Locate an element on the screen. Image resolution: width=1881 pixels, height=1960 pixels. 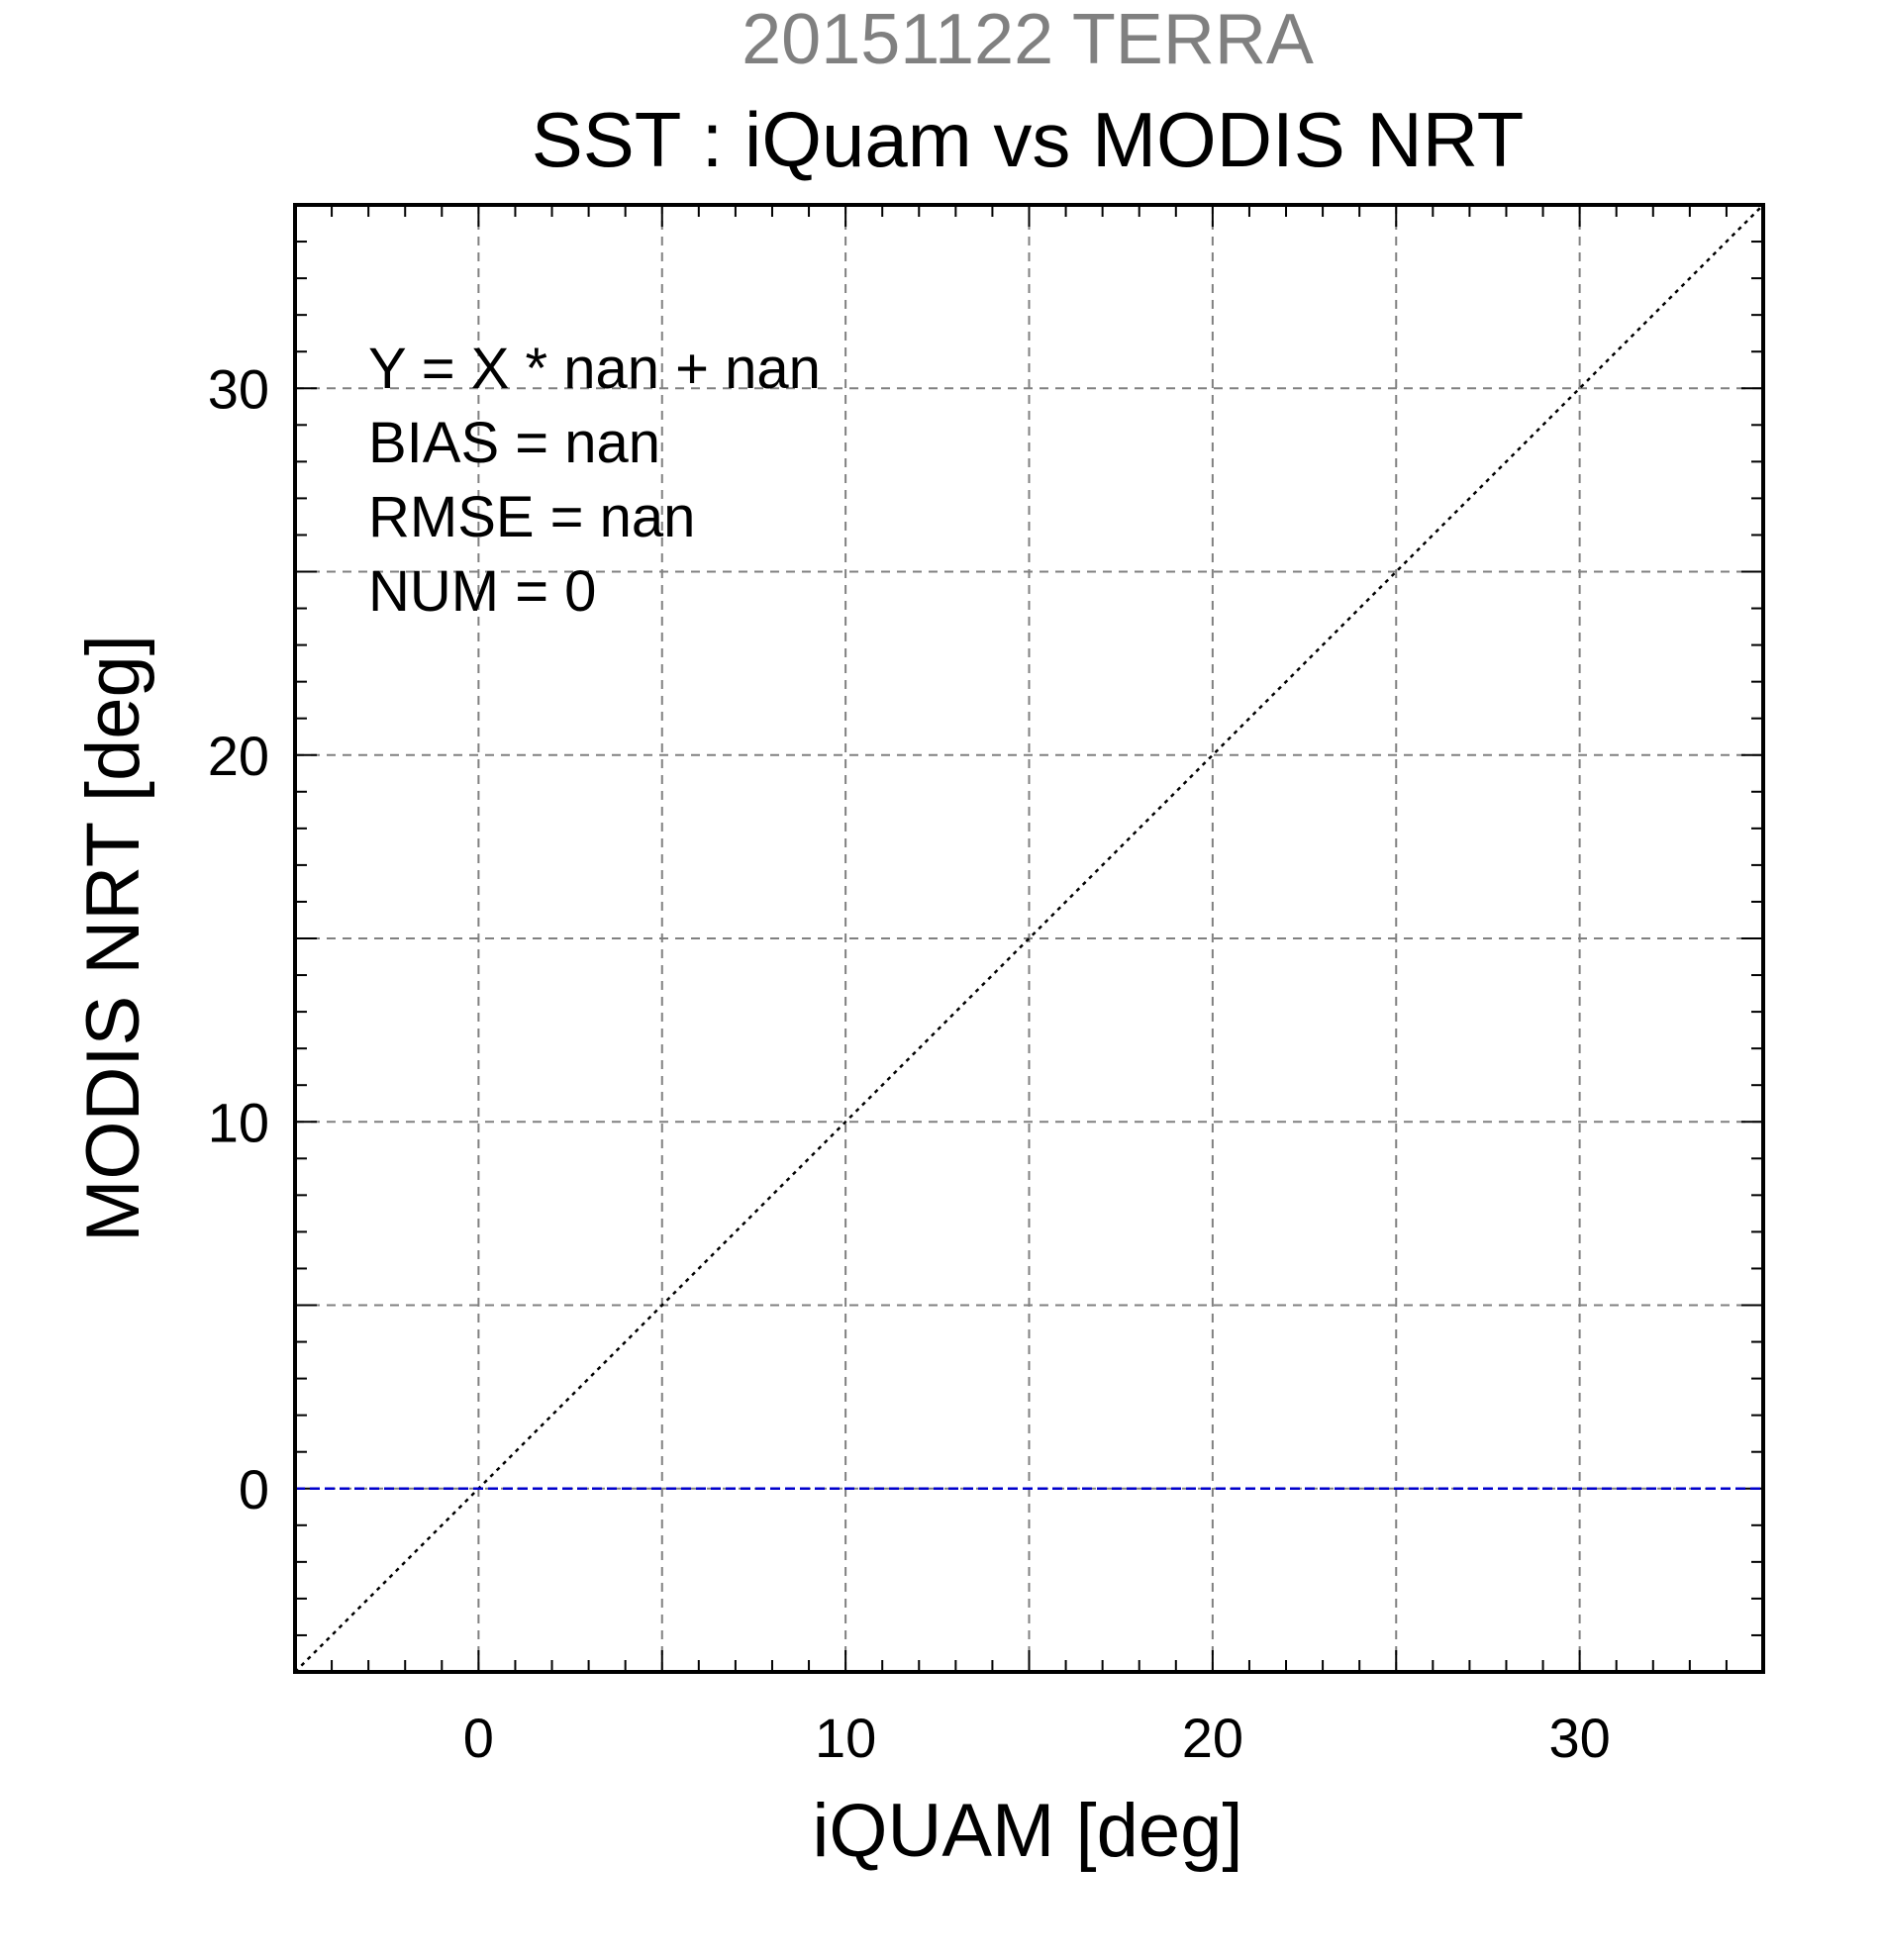
x-tick-labels: 0 10 20 30 is located at coordinates (1037, 1738).